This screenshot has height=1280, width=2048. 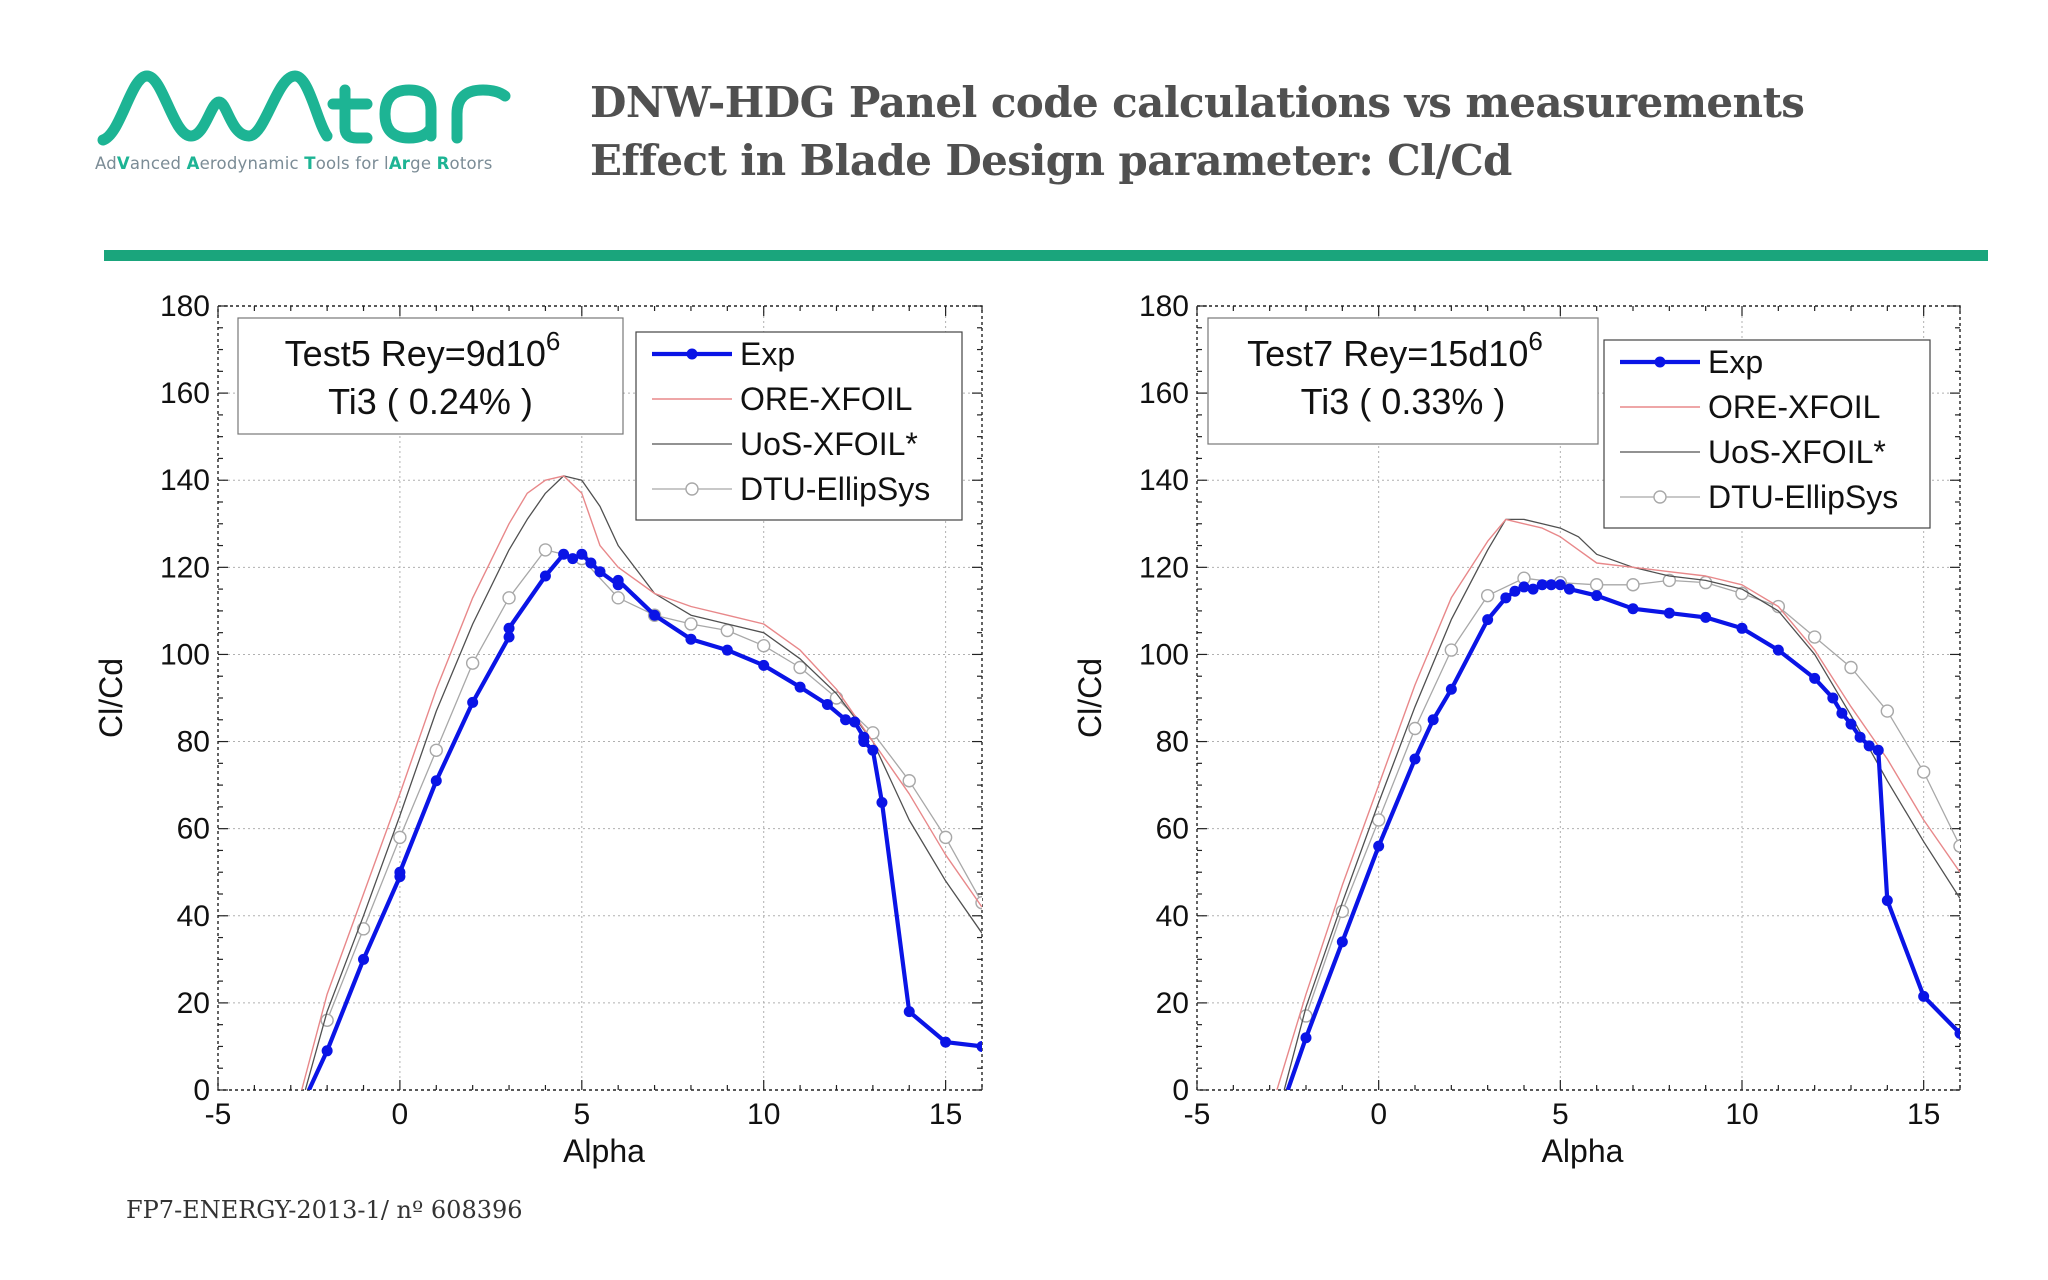 What do you see at coordinates (829, 444) in the screenshot?
I see `legend-label-uos: UoS-XFOIL*` at bounding box center [829, 444].